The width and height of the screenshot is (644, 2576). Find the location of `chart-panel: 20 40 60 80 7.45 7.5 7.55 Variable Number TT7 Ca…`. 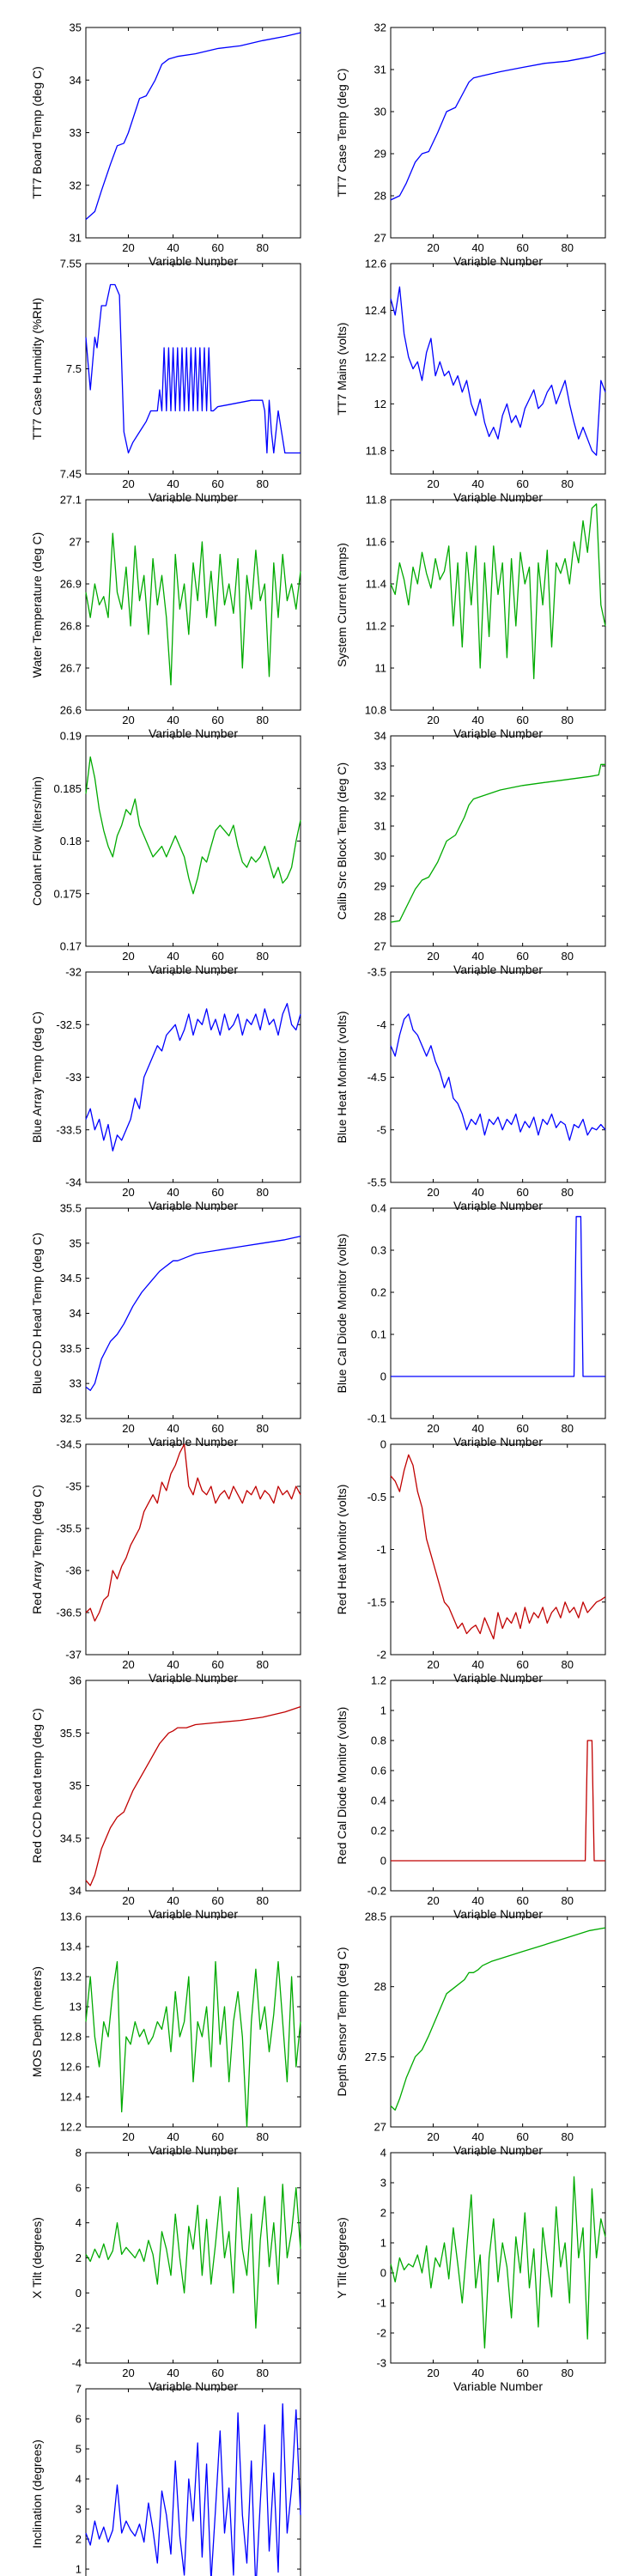

chart-panel: 20 40 60 80 7.45 7.5 7.55 Variable Number TT7 Ca… is located at coordinates (165, 381).